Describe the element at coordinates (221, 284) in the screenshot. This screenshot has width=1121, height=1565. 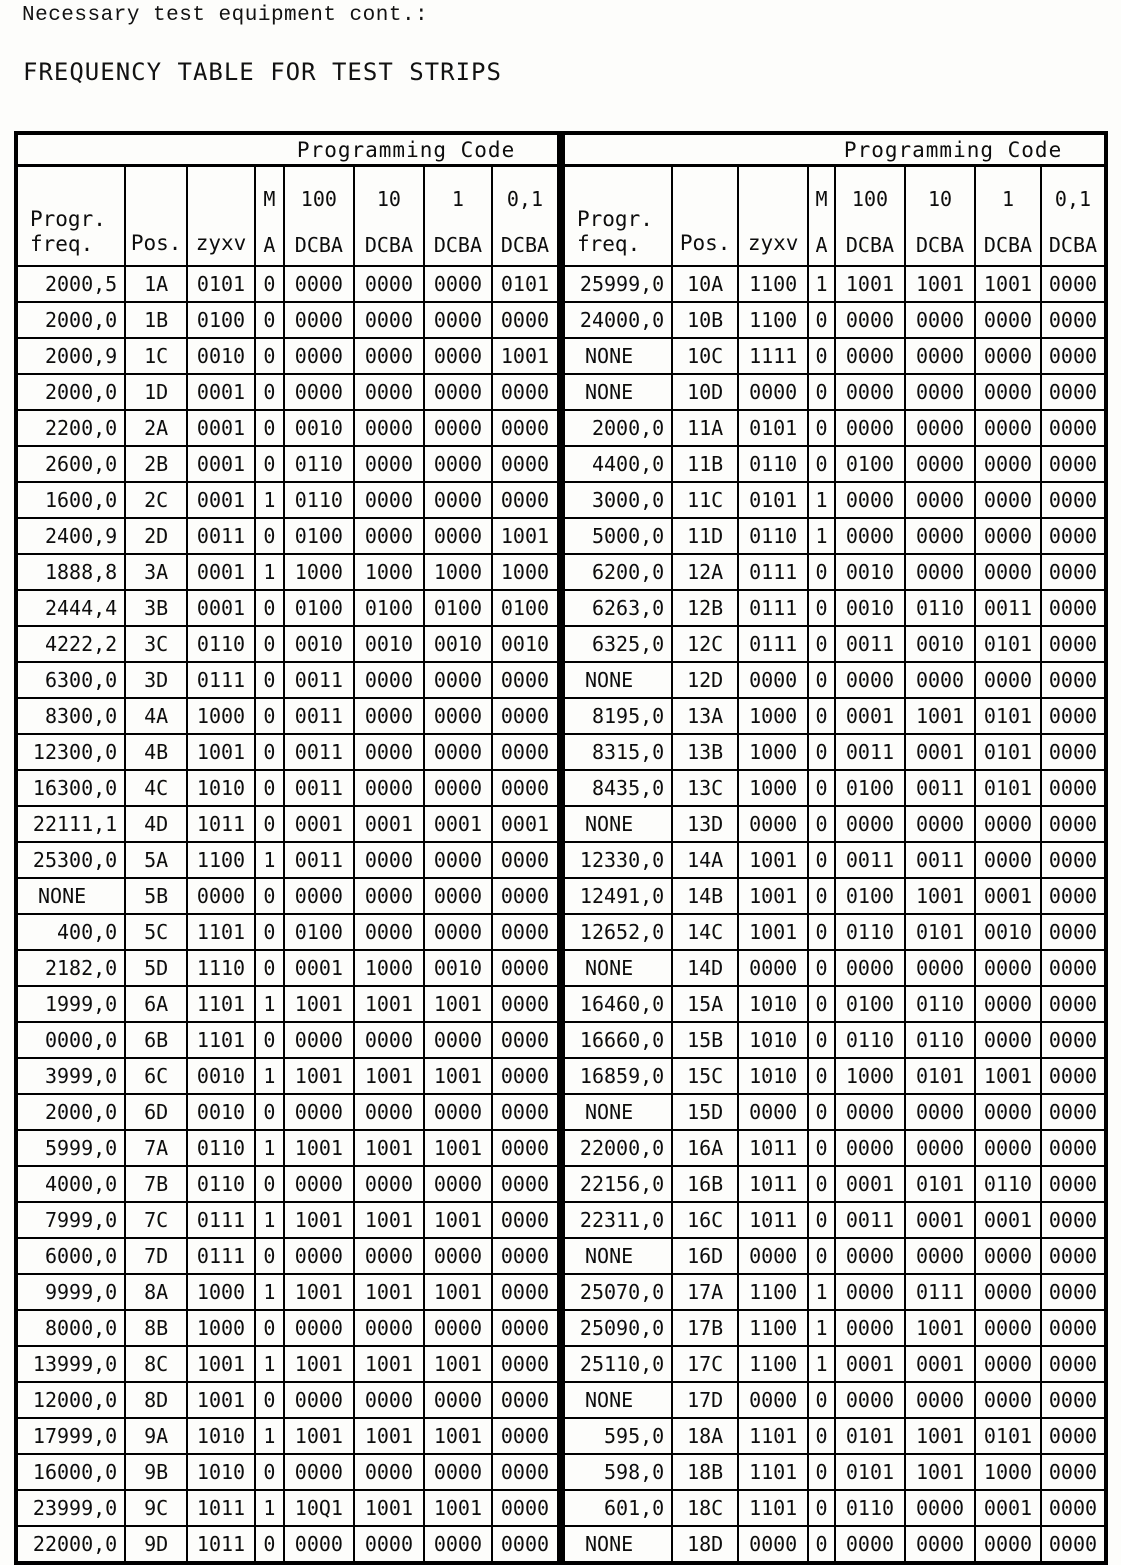
I see `cell-zyxv: 0101` at that location.